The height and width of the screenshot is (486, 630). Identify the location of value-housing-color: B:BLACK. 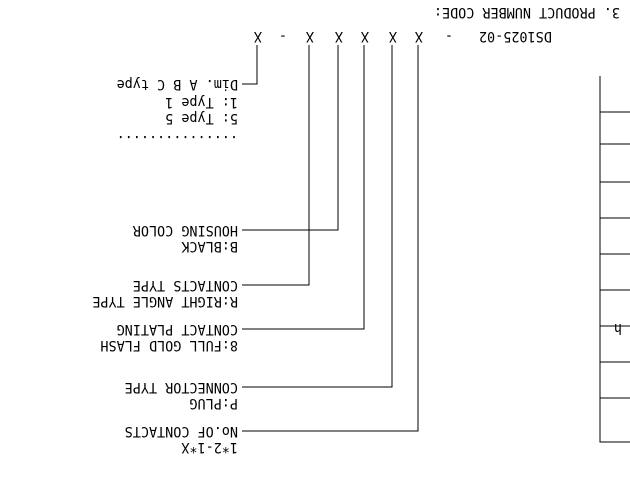
(209, 246).